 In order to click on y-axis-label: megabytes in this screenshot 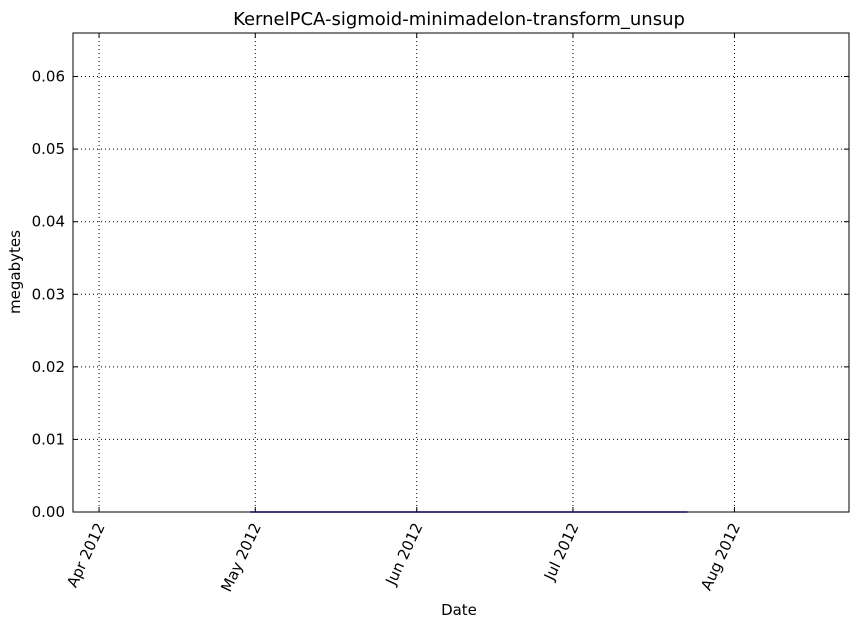, I will do `click(15, 272)`.